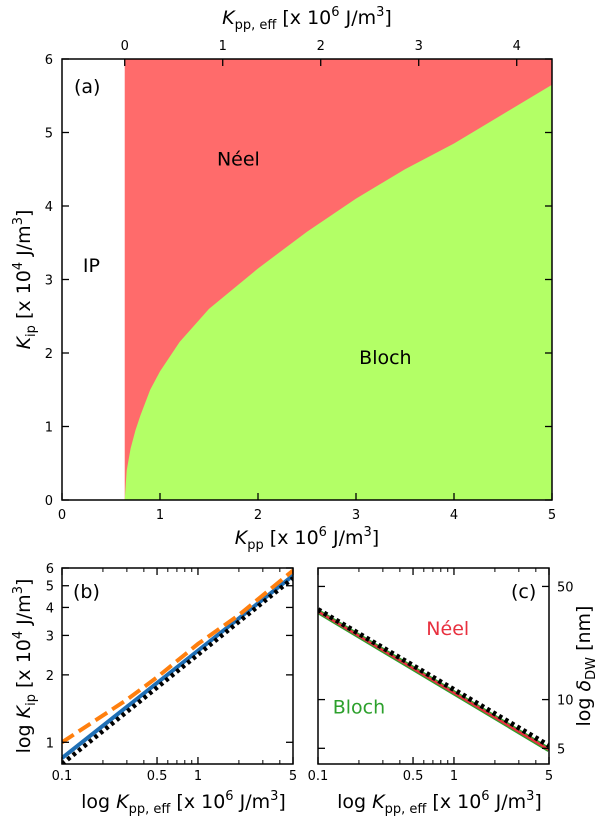  What do you see at coordinates (49, 134) in the screenshot?
I see `y-tick-label-a: 5` at bounding box center [49, 134].